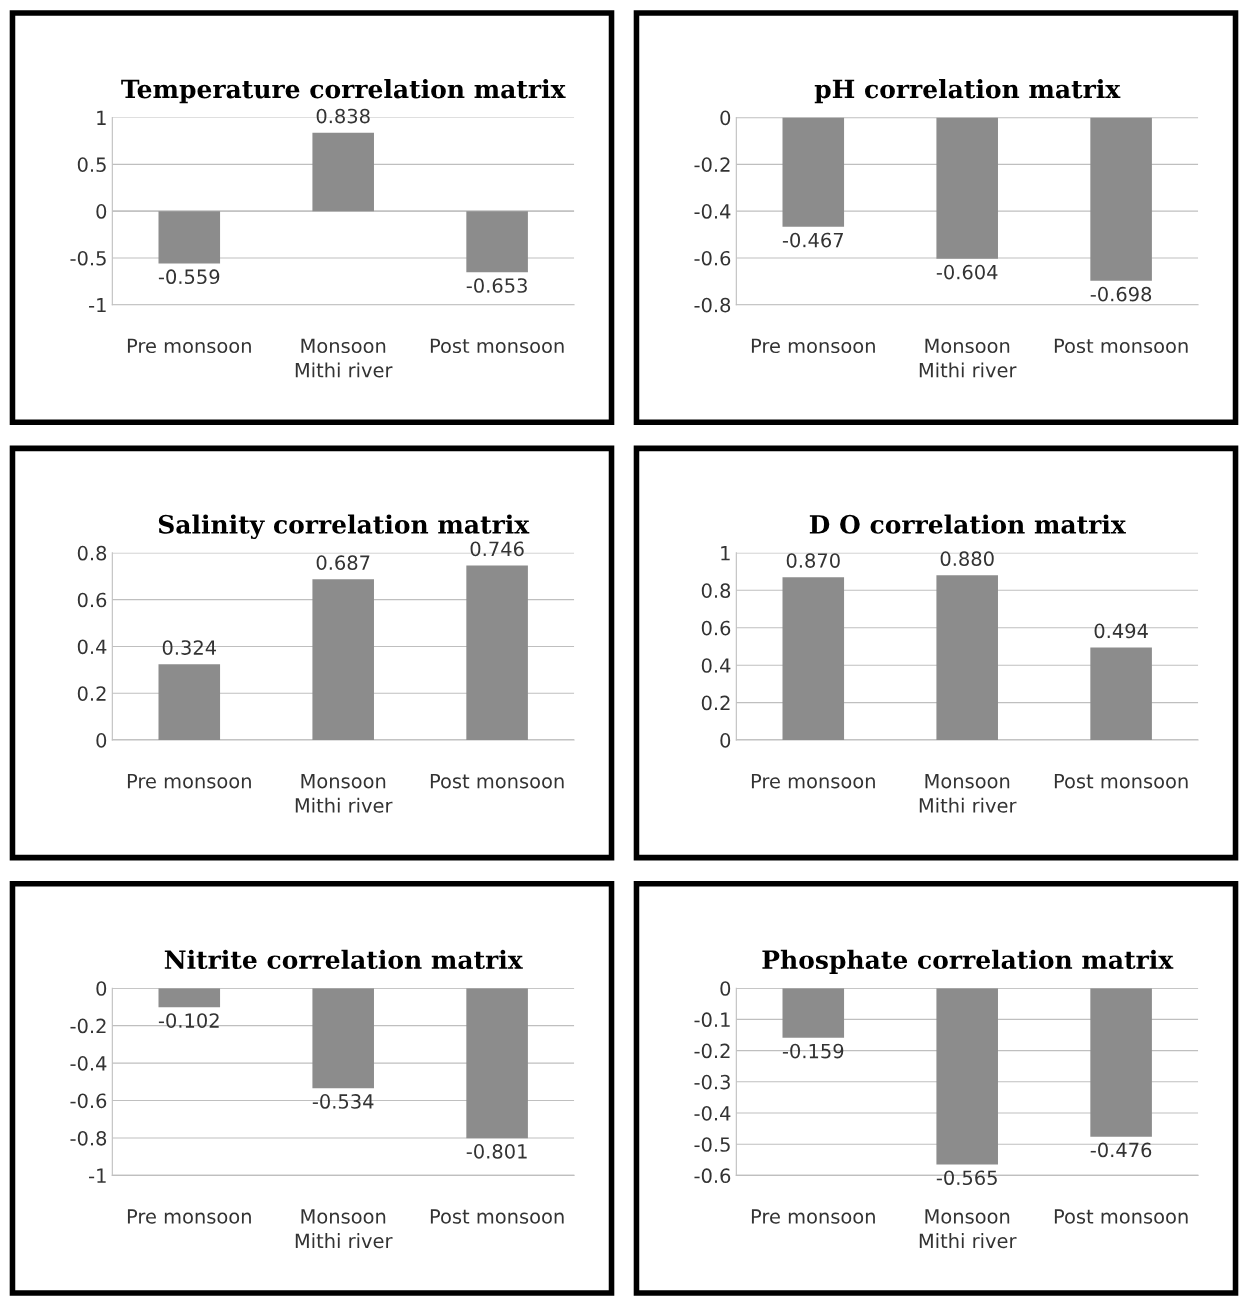 The height and width of the screenshot is (1306, 1248). What do you see at coordinates (967, 524) in the screenshot?
I see `chart-title: D O correlation matrix` at bounding box center [967, 524].